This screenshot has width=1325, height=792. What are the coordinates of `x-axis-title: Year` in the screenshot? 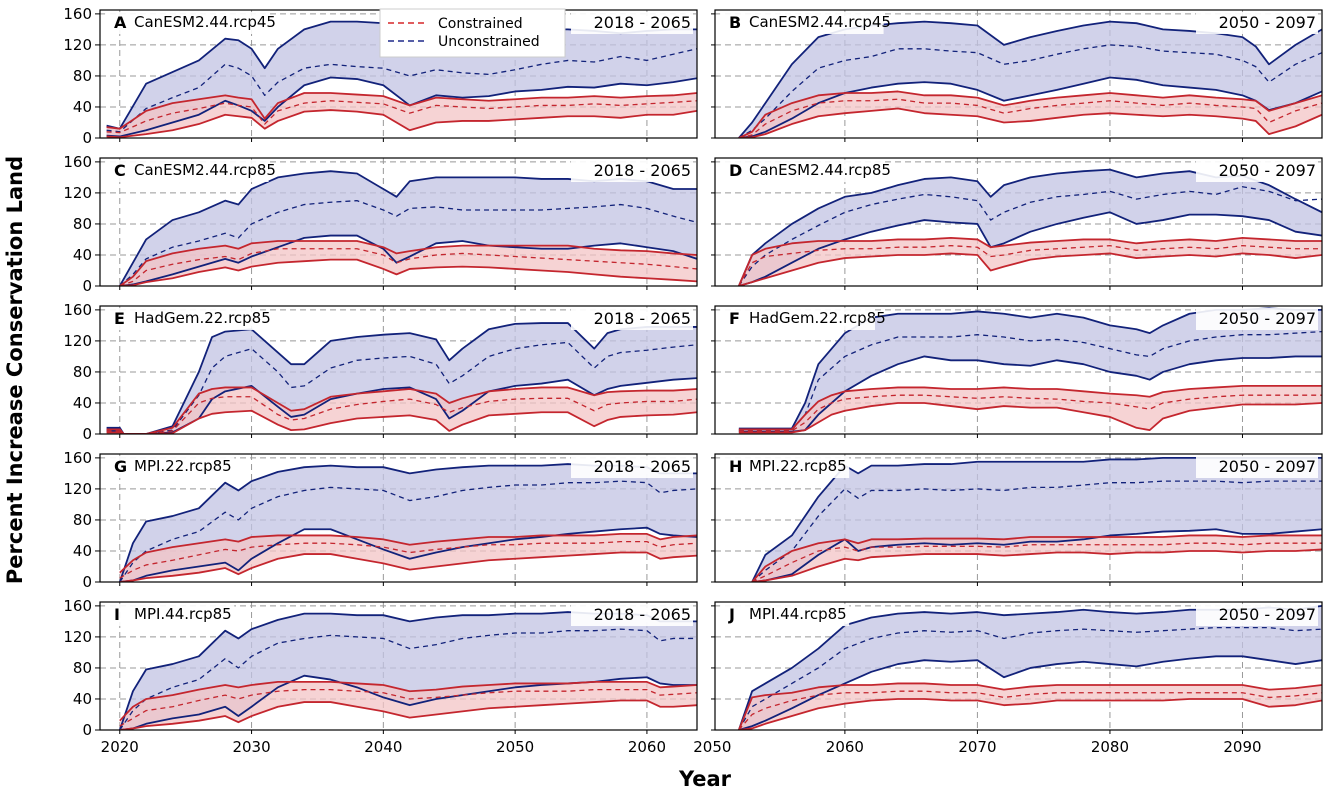 It's located at (705, 779).